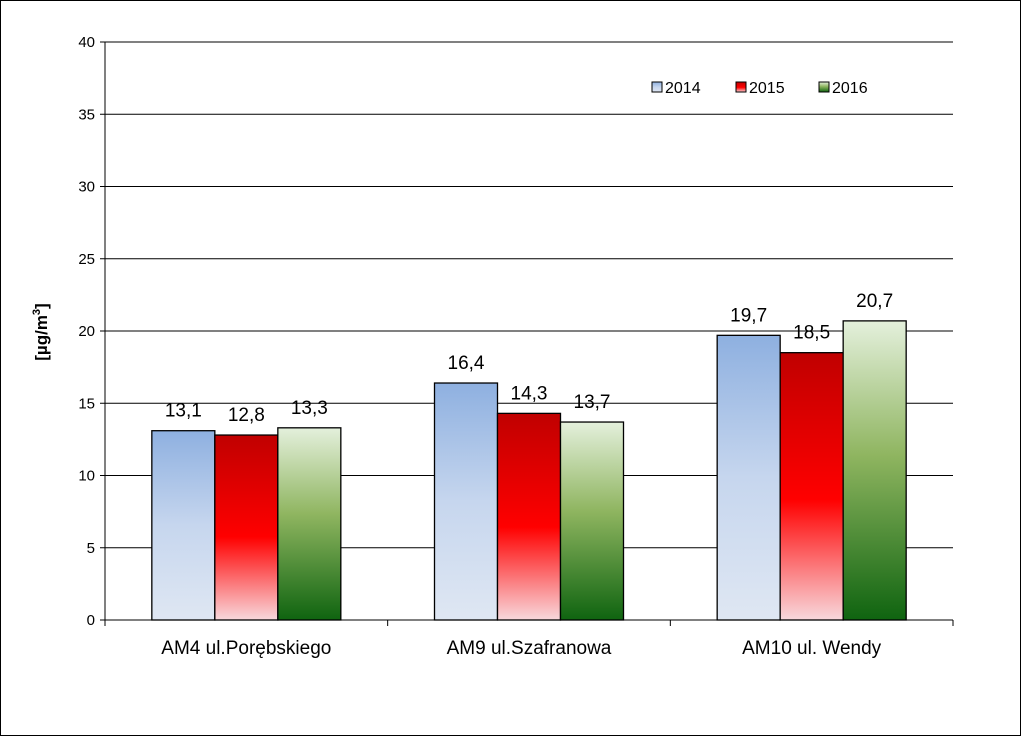 This screenshot has width=1021, height=736. What do you see at coordinates (37, 312) in the screenshot?
I see `y-axis-label-sup: 3` at bounding box center [37, 312].